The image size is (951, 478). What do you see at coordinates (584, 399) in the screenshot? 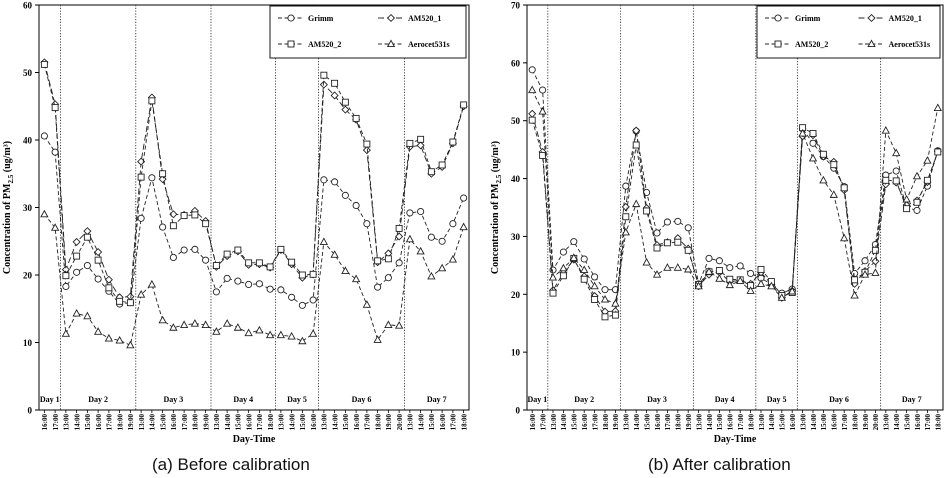
I see `day-label-2: Day 2` at bounding box center [584, 399].